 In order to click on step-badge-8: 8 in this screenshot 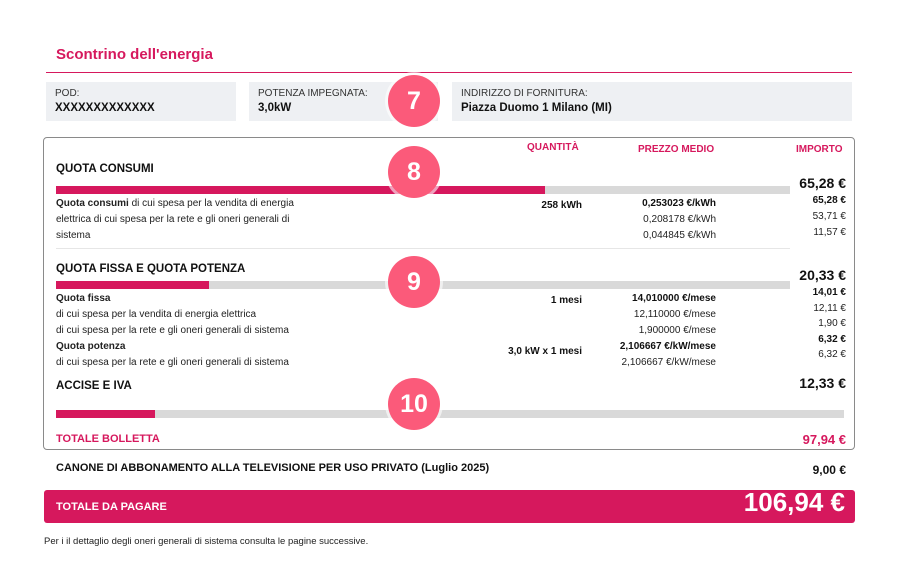, I will do `click(414, 172)`.